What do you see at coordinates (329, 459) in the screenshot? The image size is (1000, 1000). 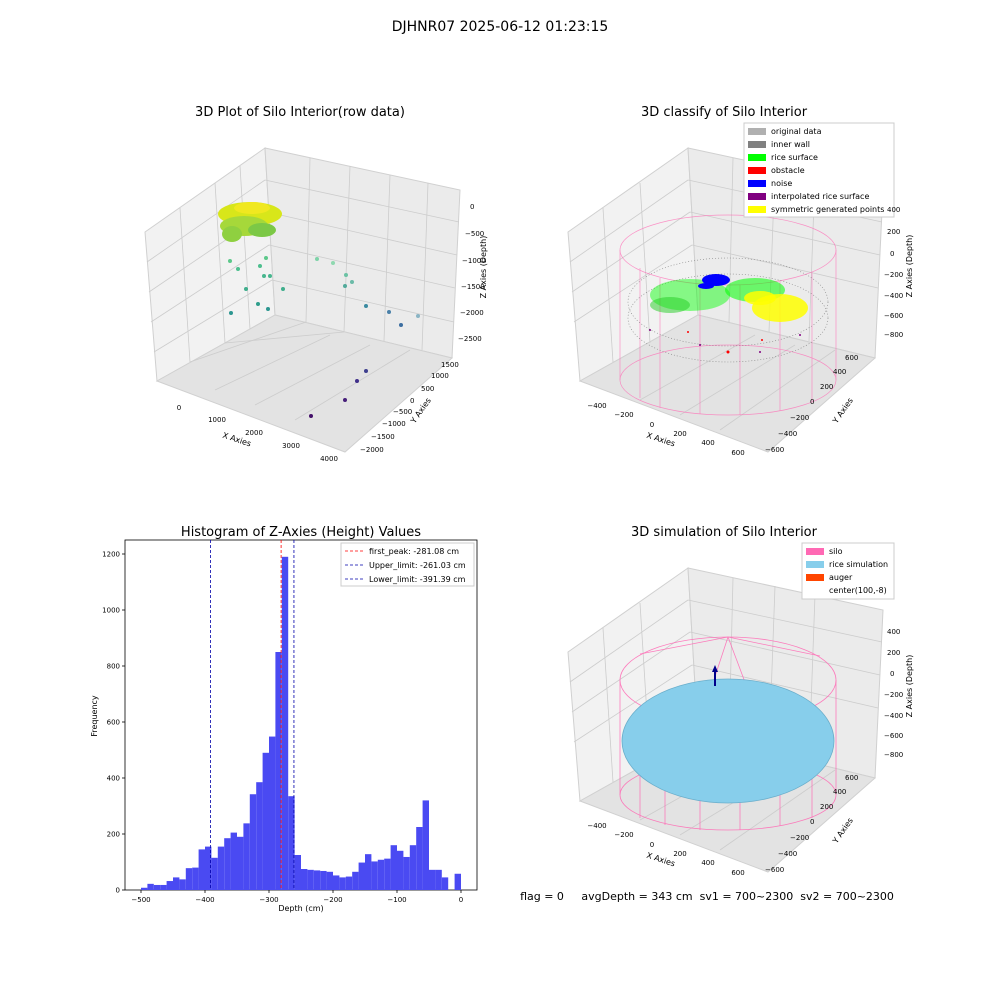 I see `raw-x-tick: 4000` at bounding box center [329, 459].